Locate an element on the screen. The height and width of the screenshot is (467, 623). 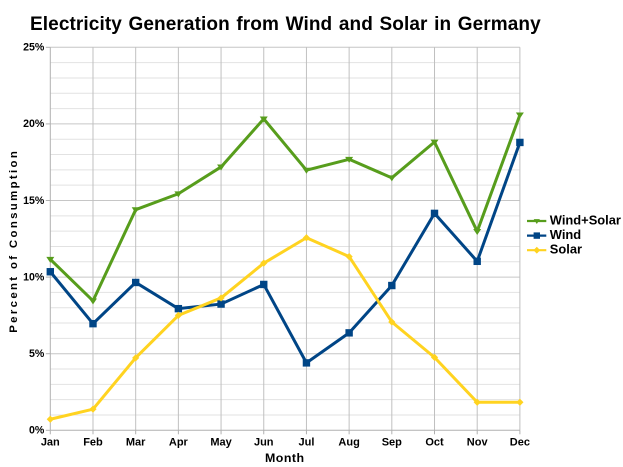
svg-text: Jan is located at coordinates (50, 443).